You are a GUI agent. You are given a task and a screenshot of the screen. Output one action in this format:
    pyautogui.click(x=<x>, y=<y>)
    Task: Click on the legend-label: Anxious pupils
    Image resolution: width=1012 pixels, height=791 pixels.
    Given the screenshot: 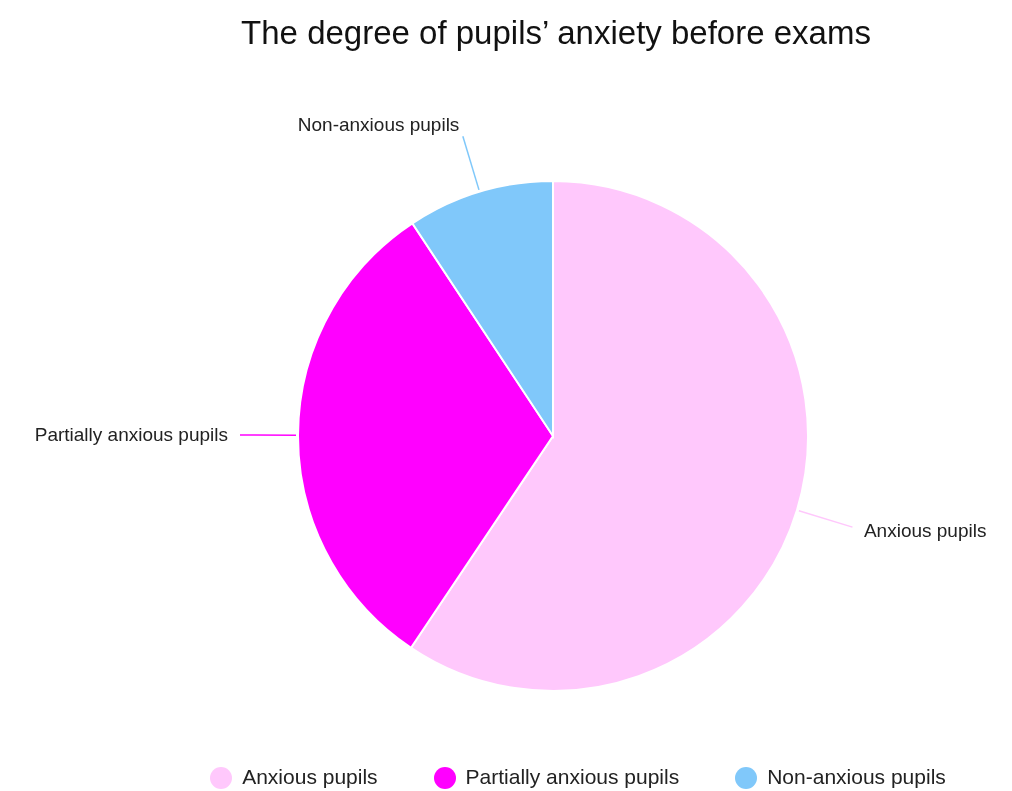 What is the action you would take?
    pyautogui.click(x=310, y=776)
    